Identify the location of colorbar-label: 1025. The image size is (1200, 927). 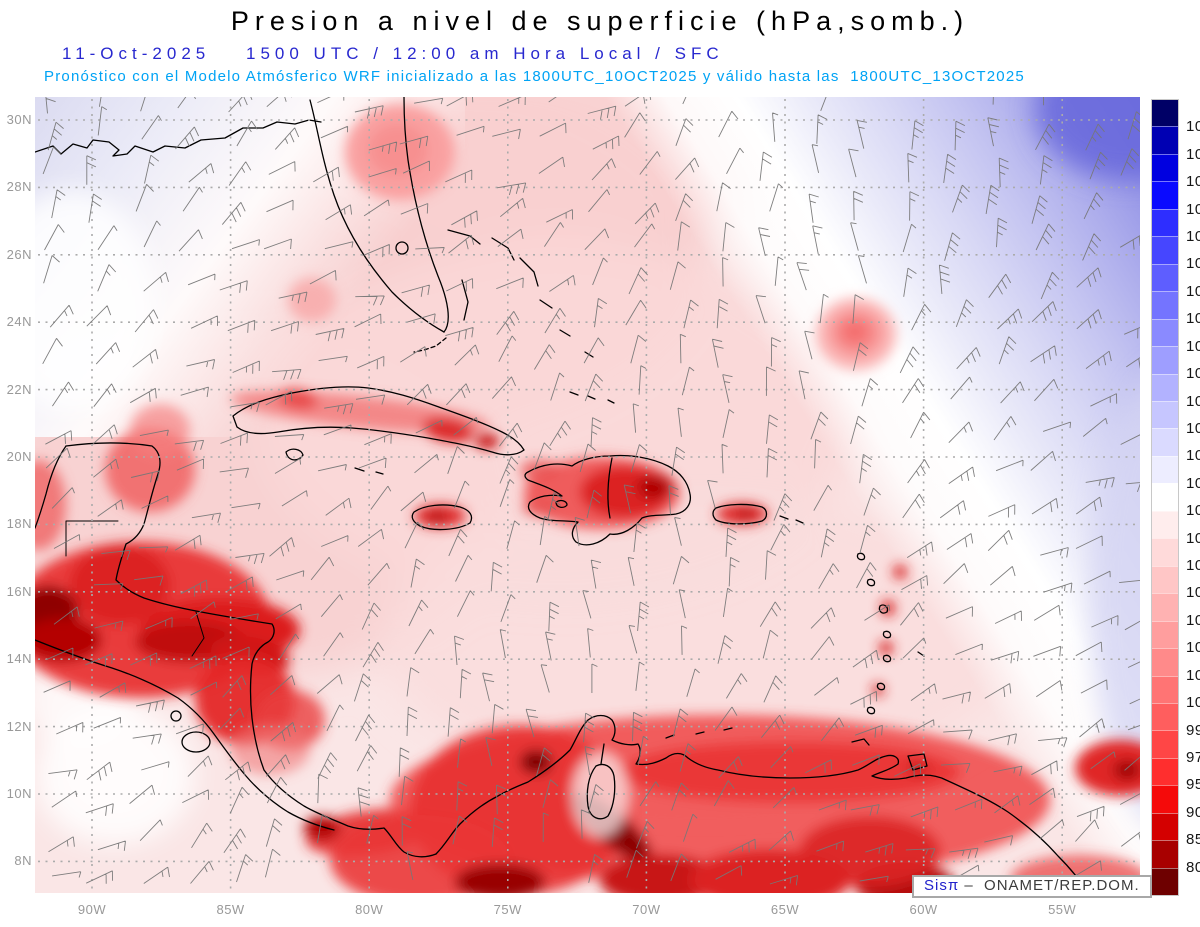
(1193, 264).